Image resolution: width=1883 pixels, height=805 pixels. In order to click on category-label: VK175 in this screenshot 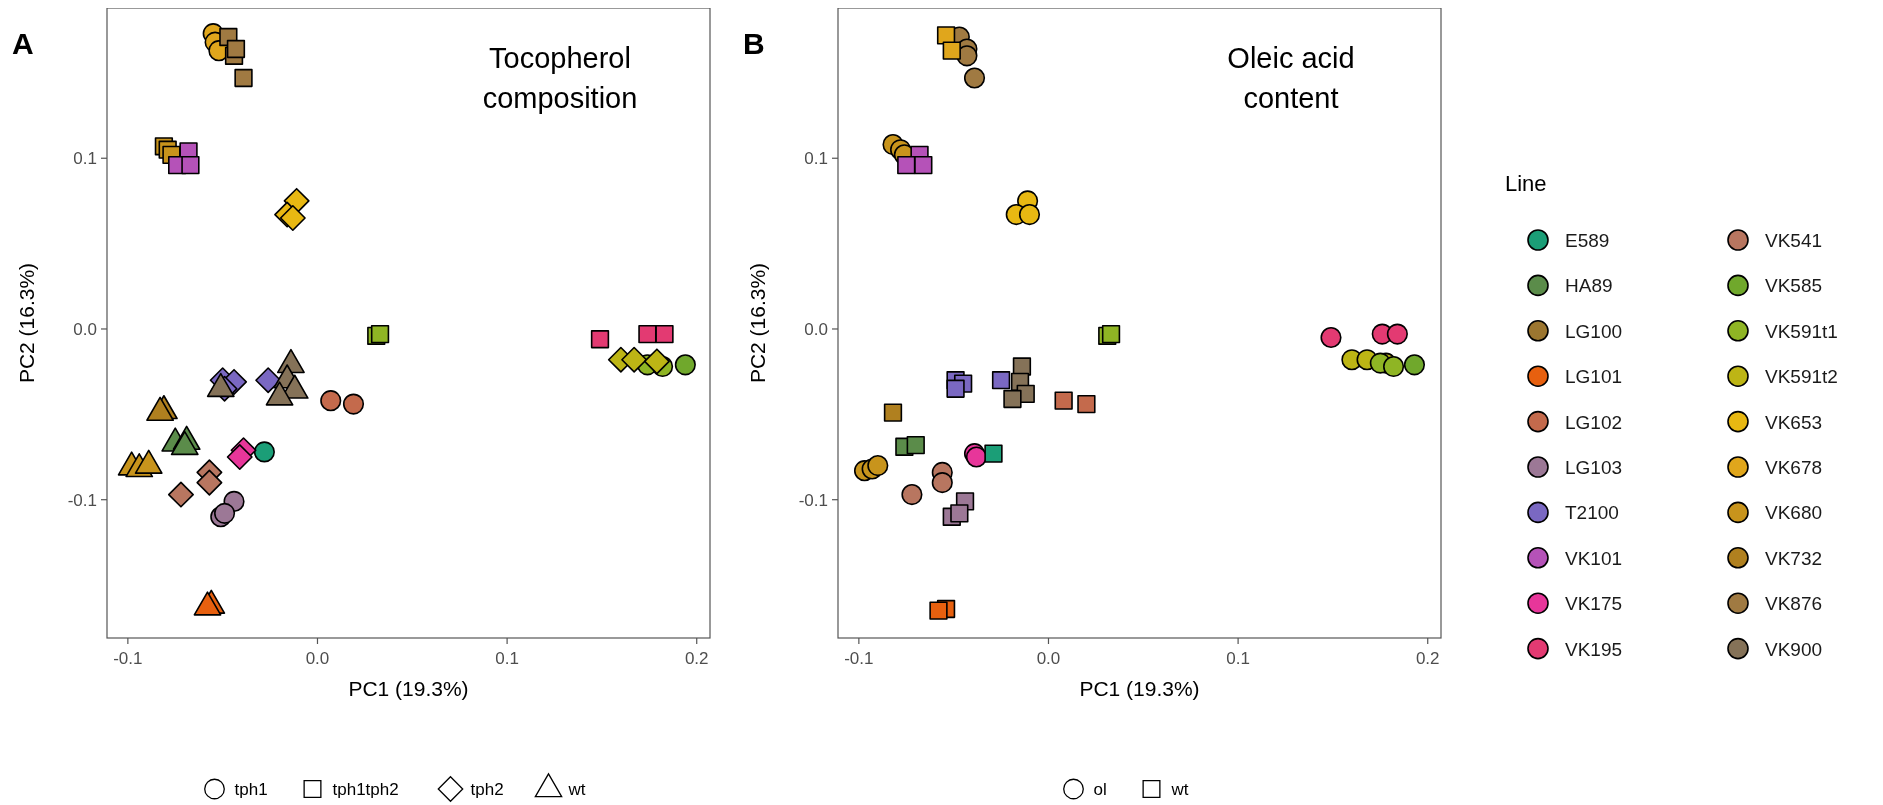, I will do `click(1594, 604)`.